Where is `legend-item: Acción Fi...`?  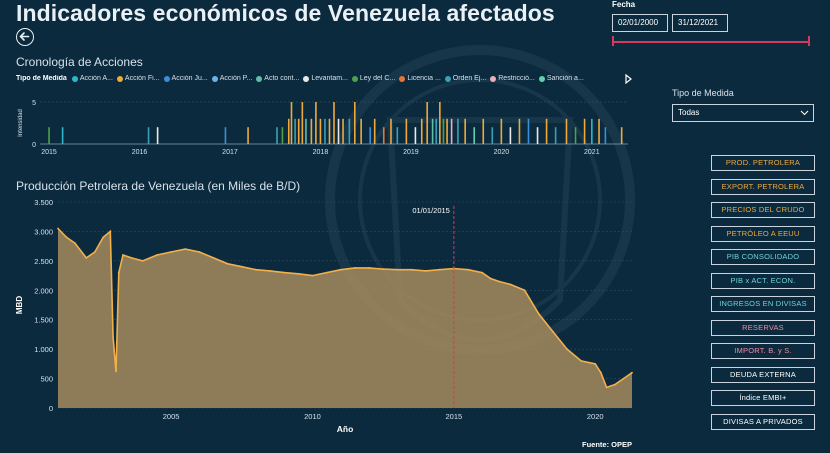 legend-item: Acción Fi... is located at coordinates (138, 78).